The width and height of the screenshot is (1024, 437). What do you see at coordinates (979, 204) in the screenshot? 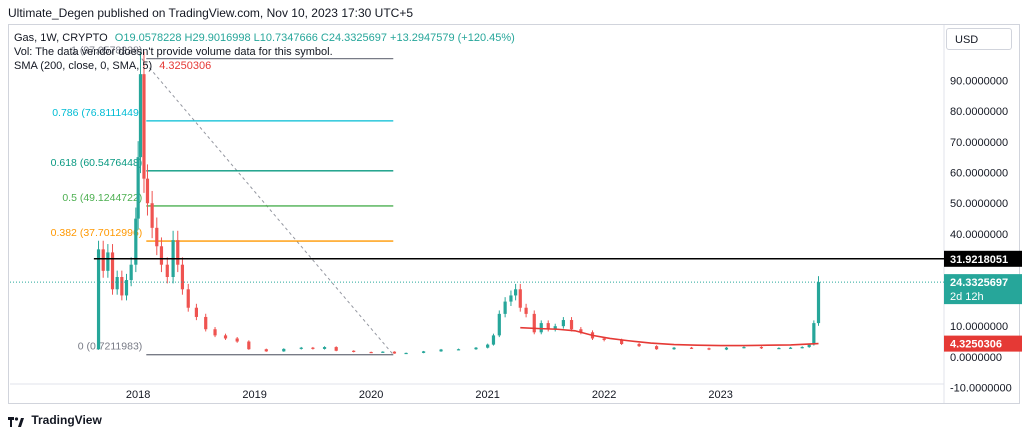
I see `y-tick-label: 50.0000000` at bounding box center [979, 204].